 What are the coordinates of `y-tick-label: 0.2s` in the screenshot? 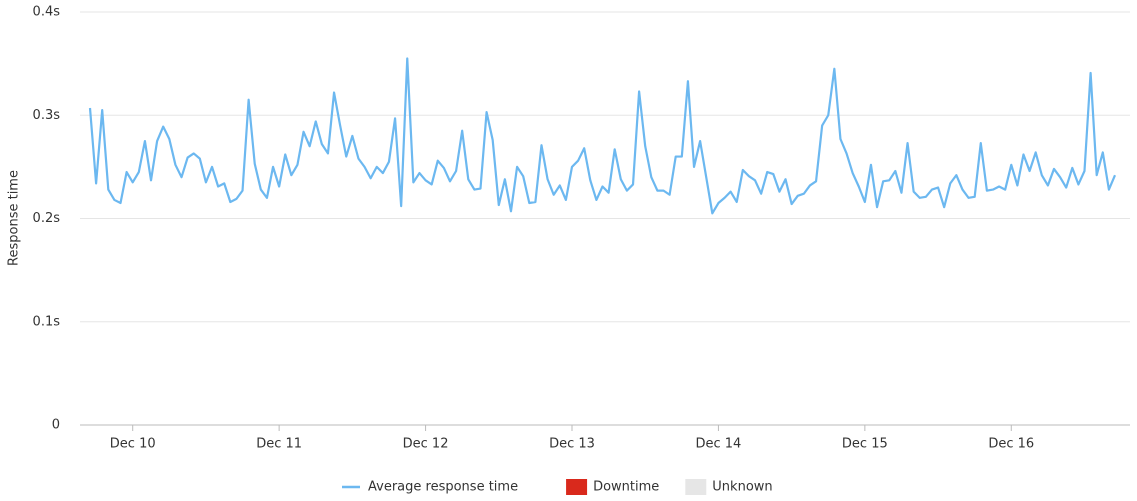 It's located at (47, 218).